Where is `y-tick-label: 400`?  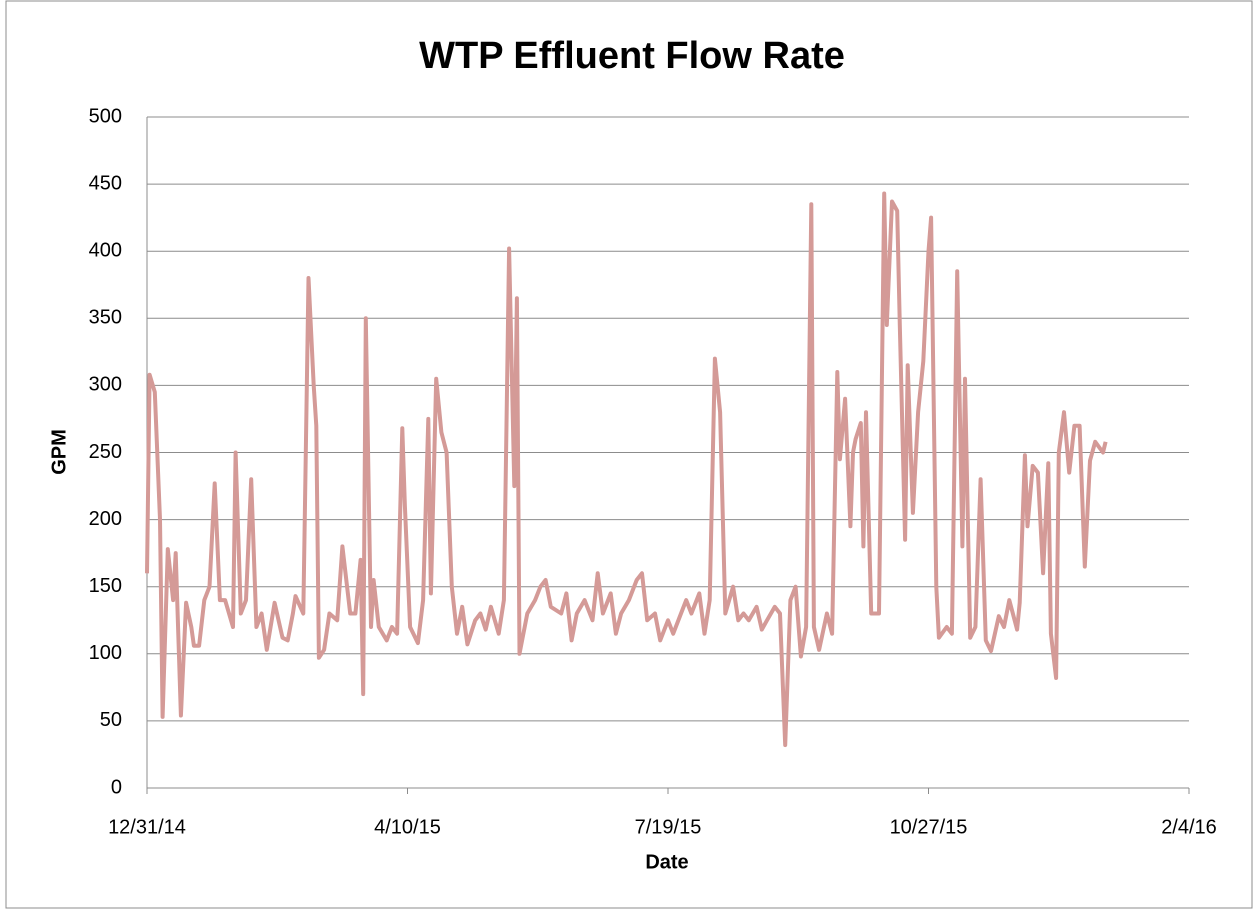
y-tick-label: 400 is located at coordinates (105, 250).